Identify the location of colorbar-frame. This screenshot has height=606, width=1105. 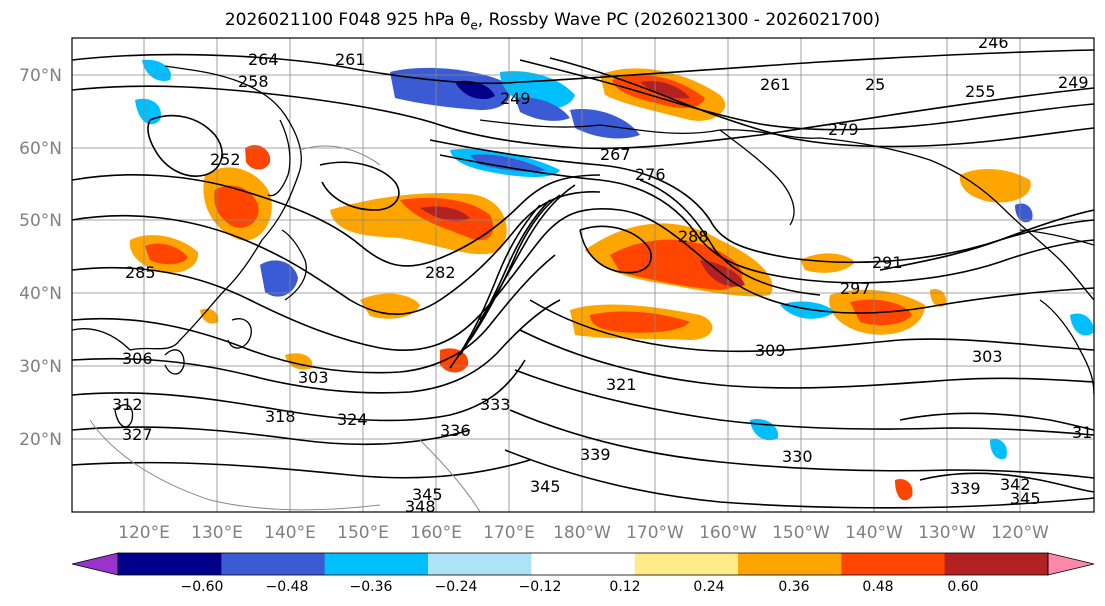
(583, 564).